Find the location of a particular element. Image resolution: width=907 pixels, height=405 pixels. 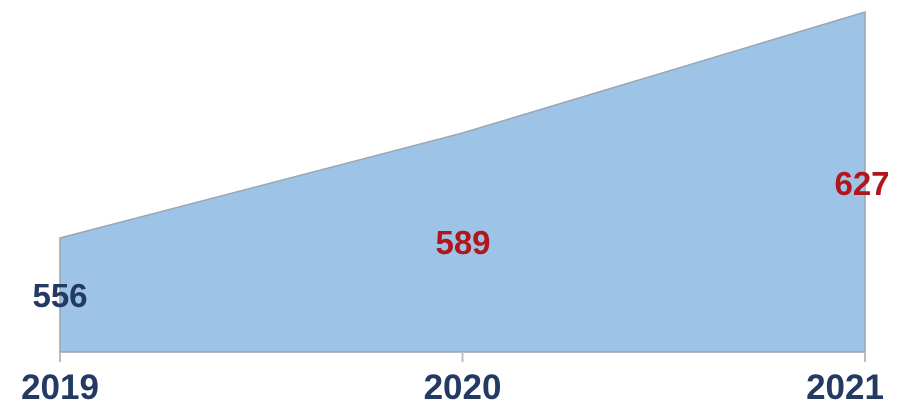

x-axis-tick-labels: 2019 2020 2021 is located at coordinates (452, 386).